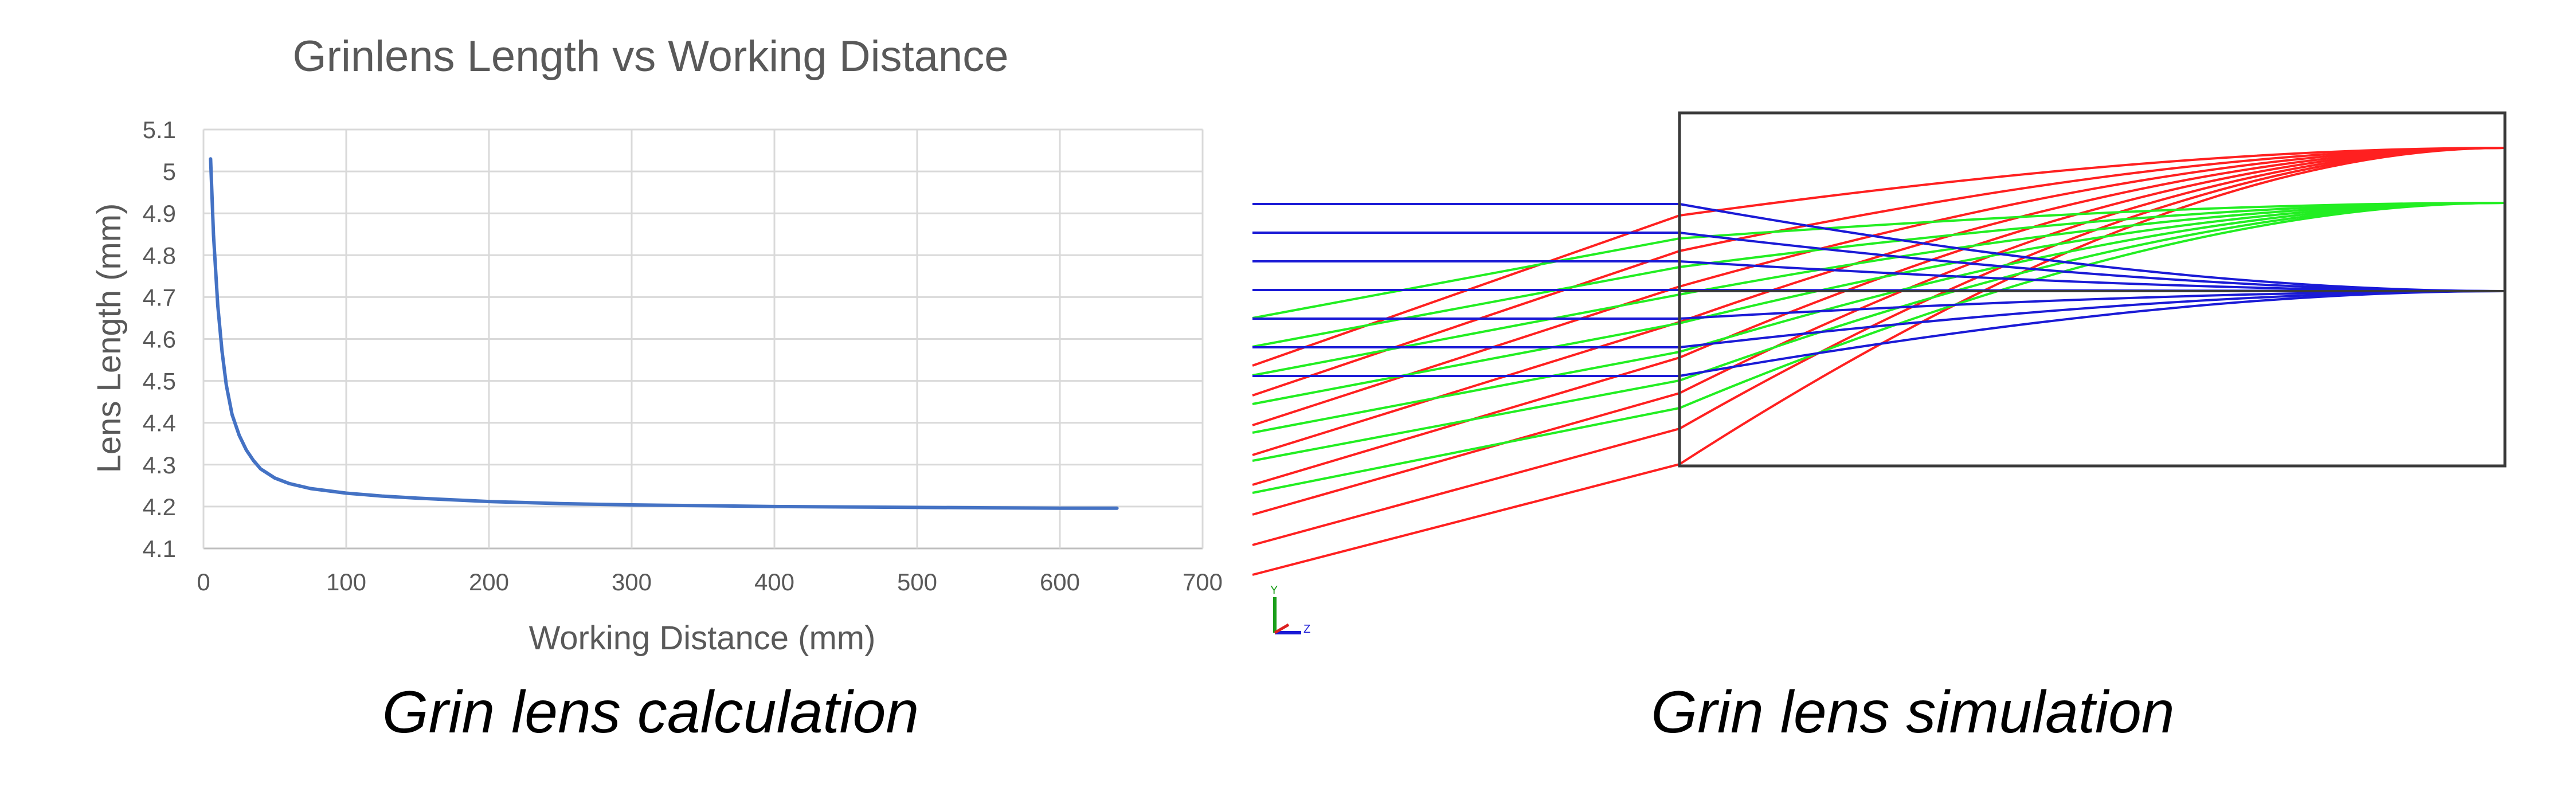 This screenshot has height=788, width=2576. What do you see at coordinates (1060, 582) in the screenshot?
I see `x-tick-label: 600` at bounding box center [1060, 582].